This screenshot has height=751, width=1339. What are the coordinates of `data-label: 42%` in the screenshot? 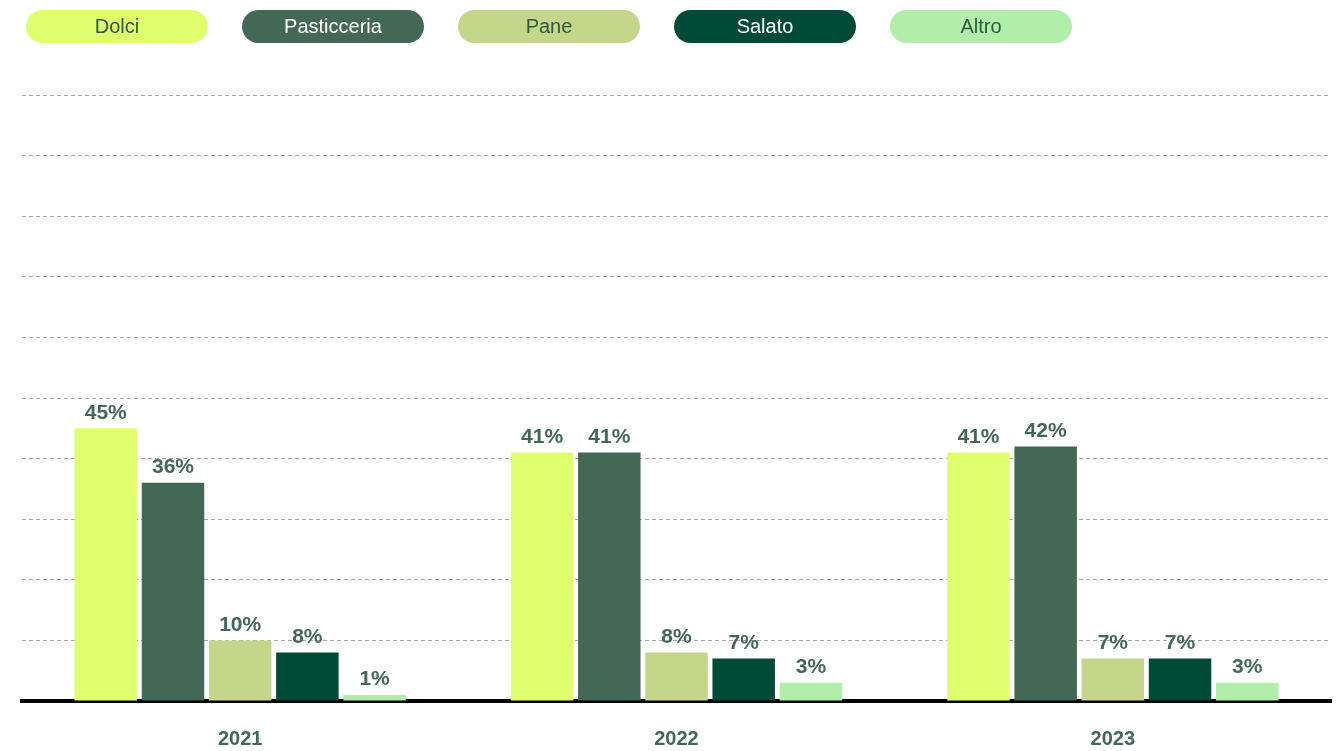 It's located at (1045, 429).